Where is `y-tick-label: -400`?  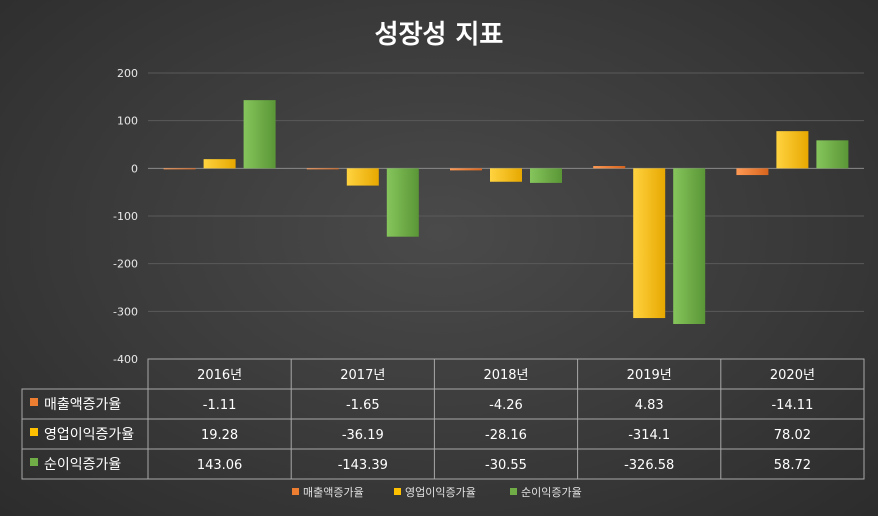
y-tick-label: -400 is located at coordinates (125, 359).